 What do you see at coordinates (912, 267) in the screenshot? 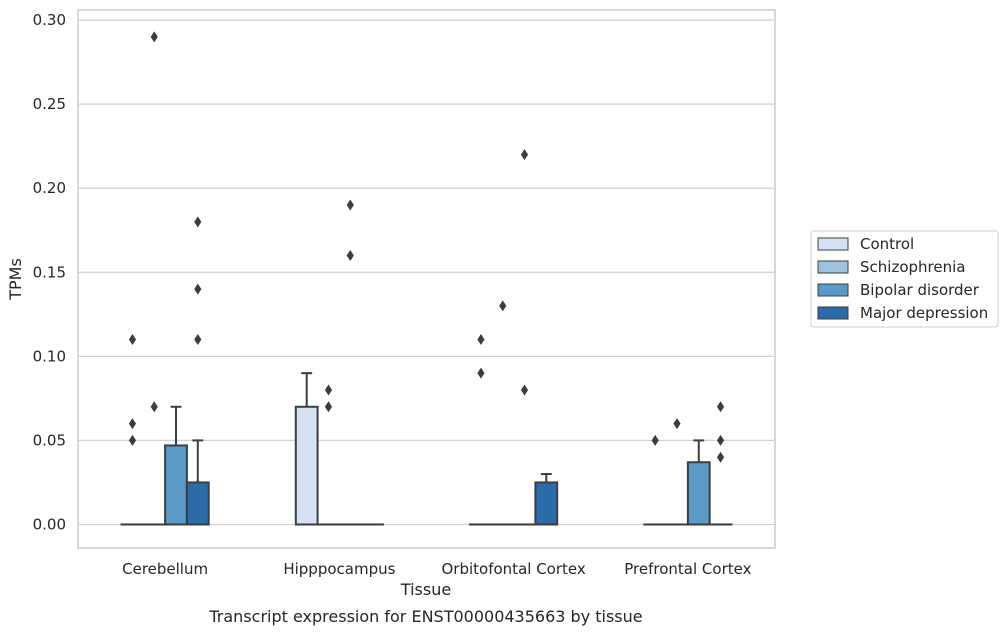
I see `legend-label: Schizophrenia` at bounding box center [912, 267].